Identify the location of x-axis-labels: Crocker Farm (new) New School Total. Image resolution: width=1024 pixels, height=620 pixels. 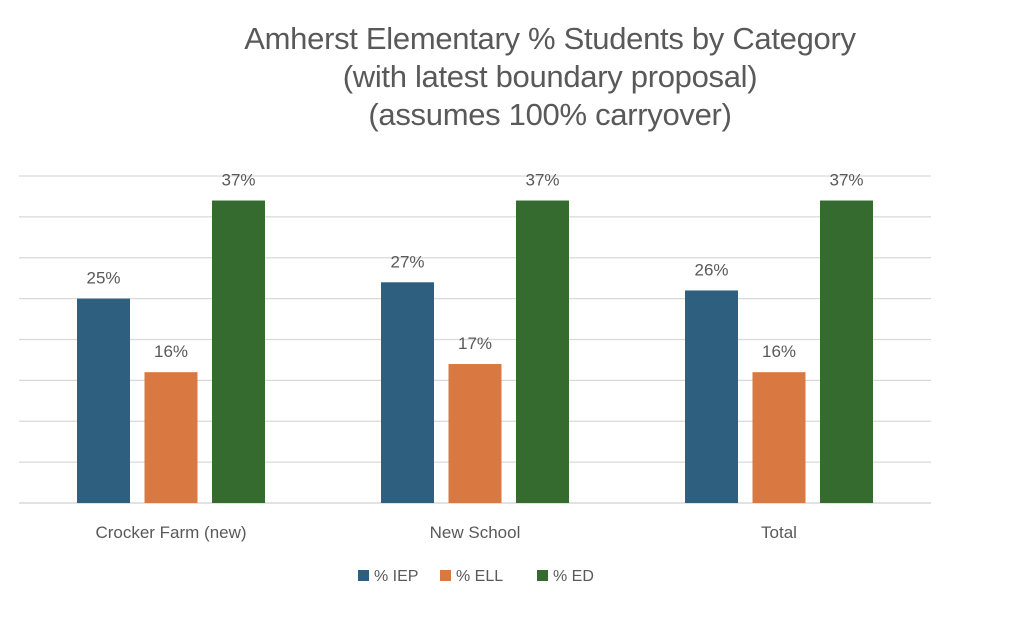
(446, 532).